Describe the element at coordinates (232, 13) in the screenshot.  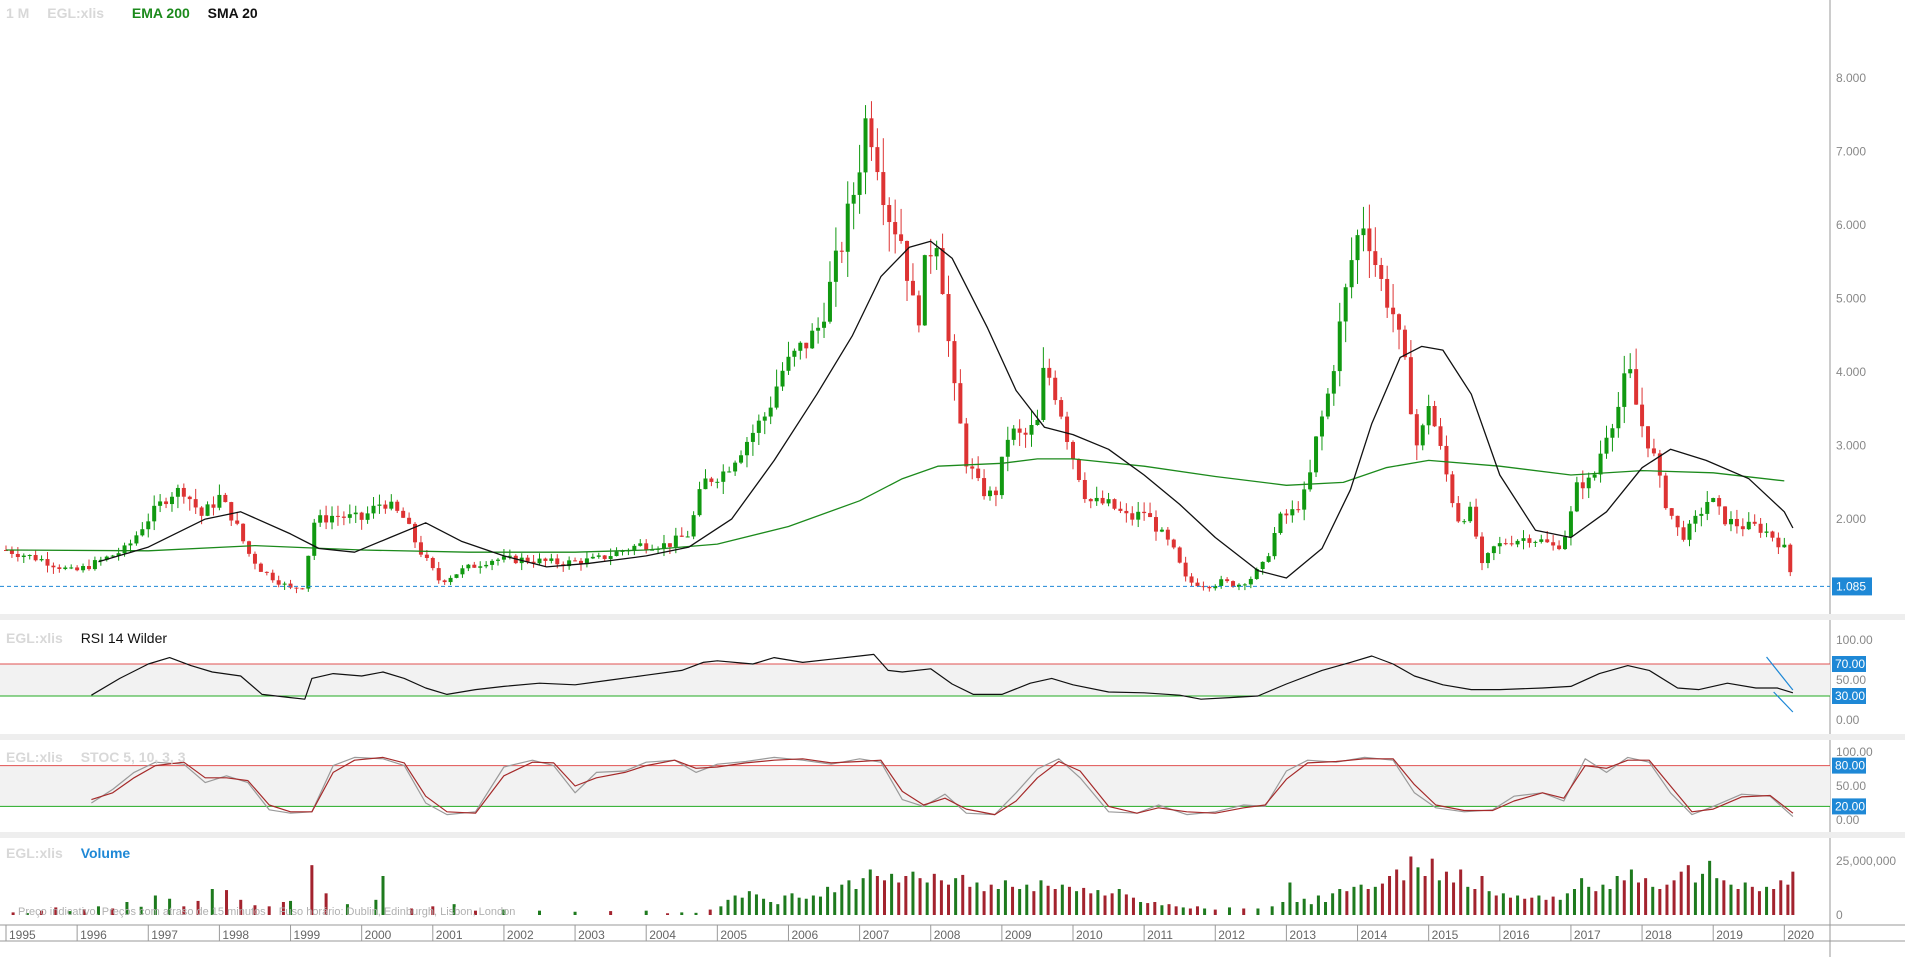
I see `sma-legend-label: SMA 20` at that location.